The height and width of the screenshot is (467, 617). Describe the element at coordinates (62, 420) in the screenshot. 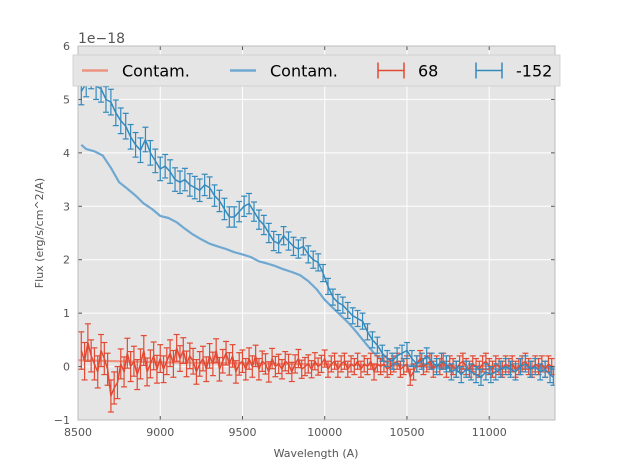

I see `y-tick-label: −1` at that location.